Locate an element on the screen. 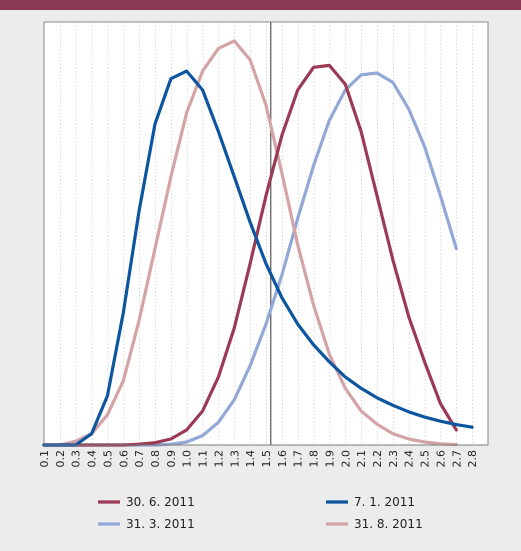  x-tick-label: 2.5 is located at coordinates (425, 459).